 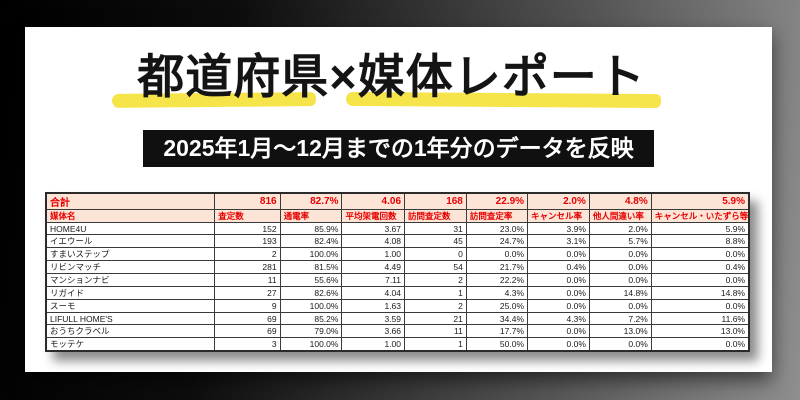 I want to click on value-cell-3-7: 0.4%, so click(x=700, y=267).